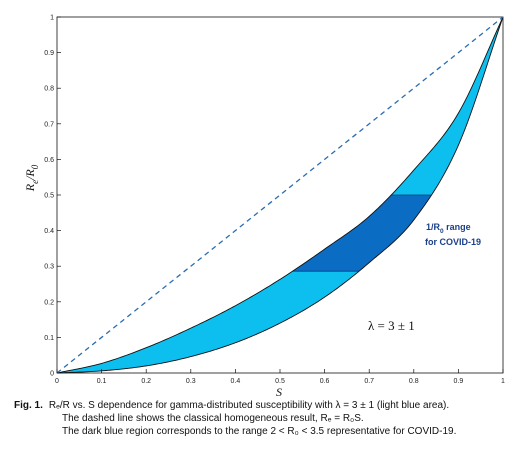  Describe the element at coordinates (236, 381) in the screenshot. I see `x-tick-label: 0.4` at that location.